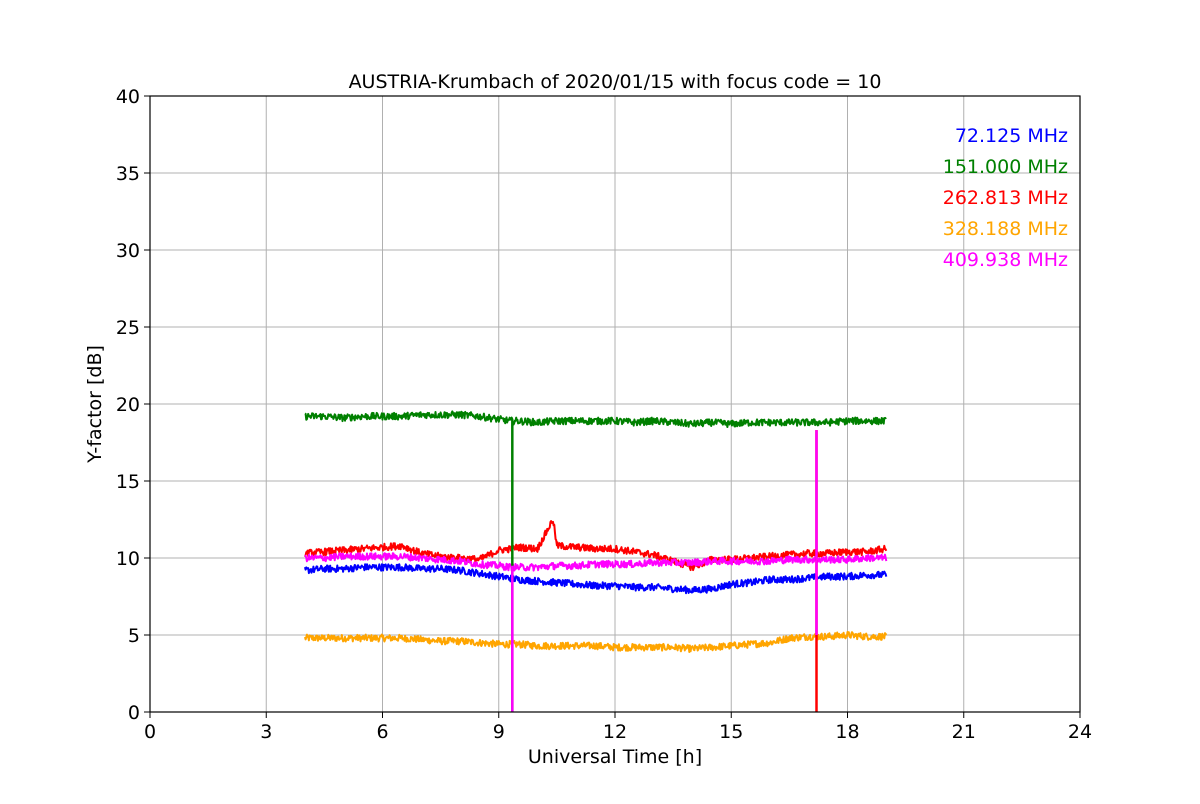  What do you see at coordinates (615, 757) in the screenshot?
I see `x-axis-label: Universal Time [h]` at bounding box center [615, 757].